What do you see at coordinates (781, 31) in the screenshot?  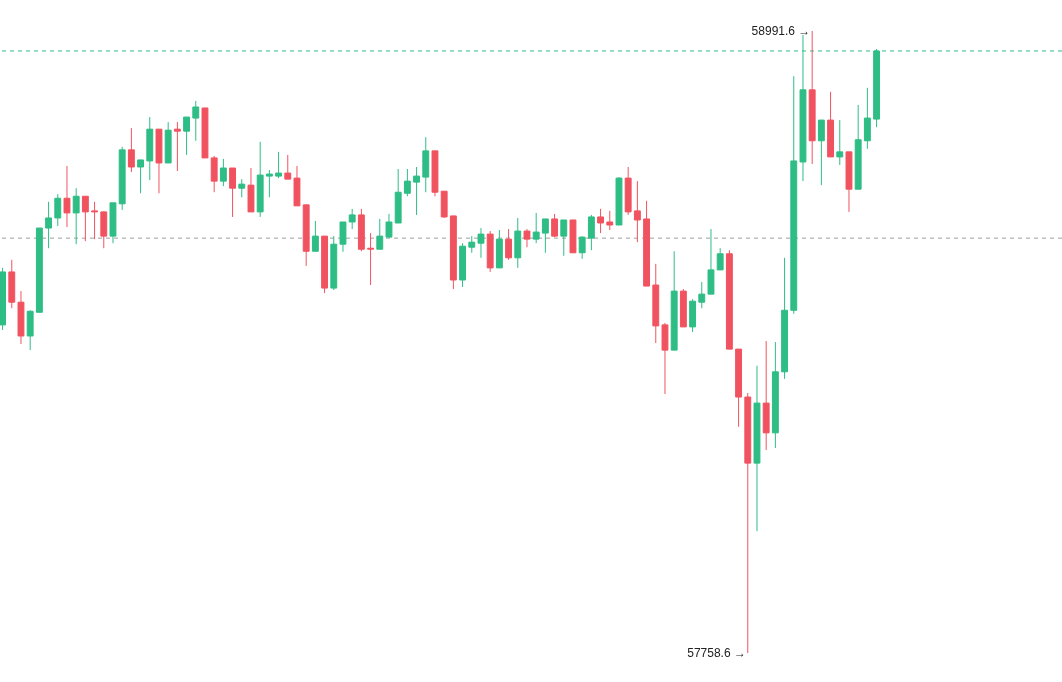 I see `annotation: 58991.6 →` at bounding box center [781, 31].